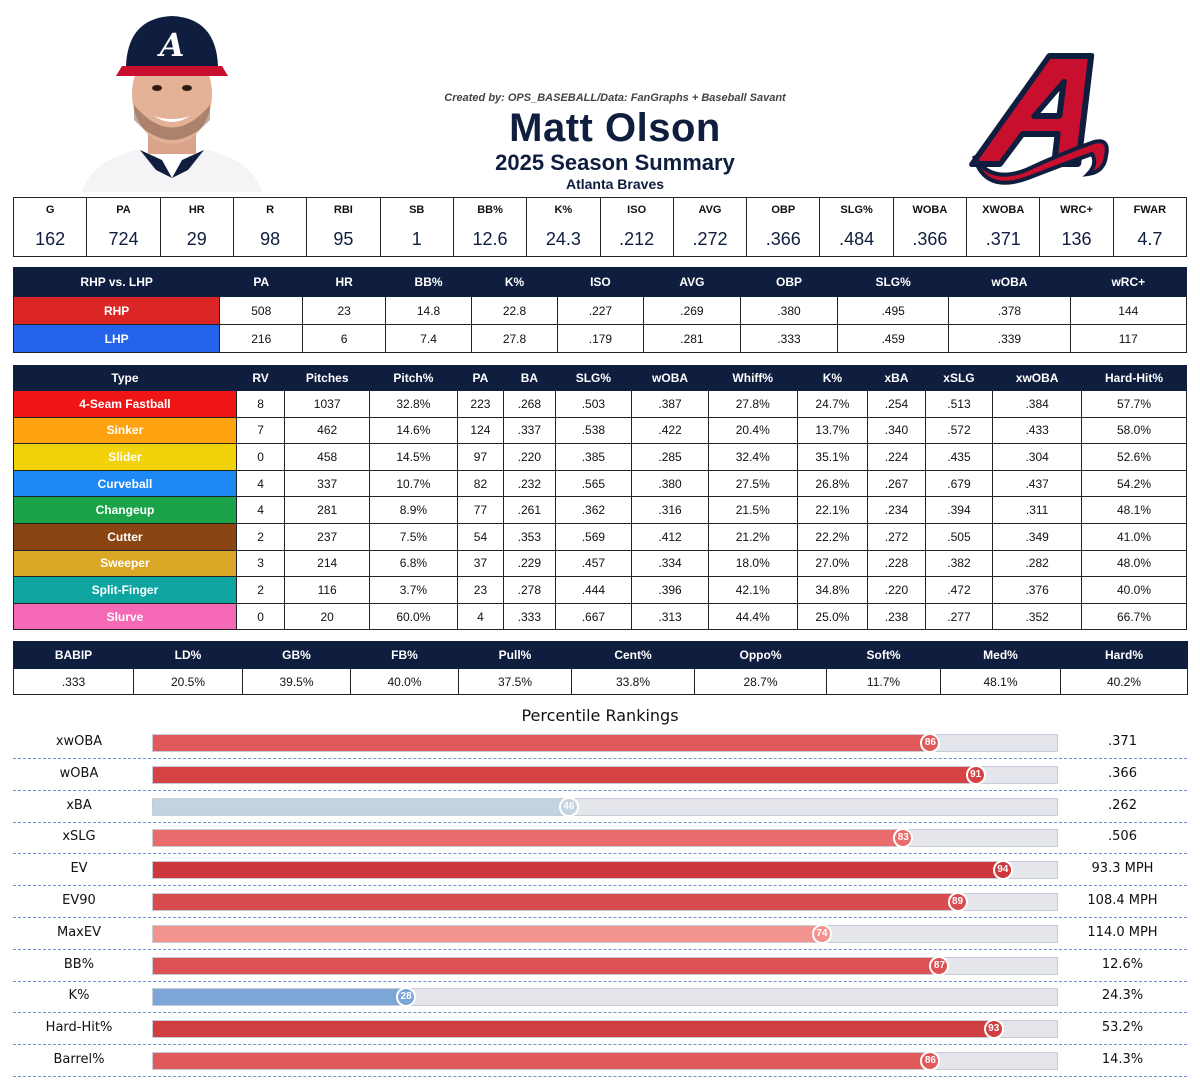  Describe the element at coordinates (563, 239) in the screenshot. I see `stat-value: 24.3` at that location.